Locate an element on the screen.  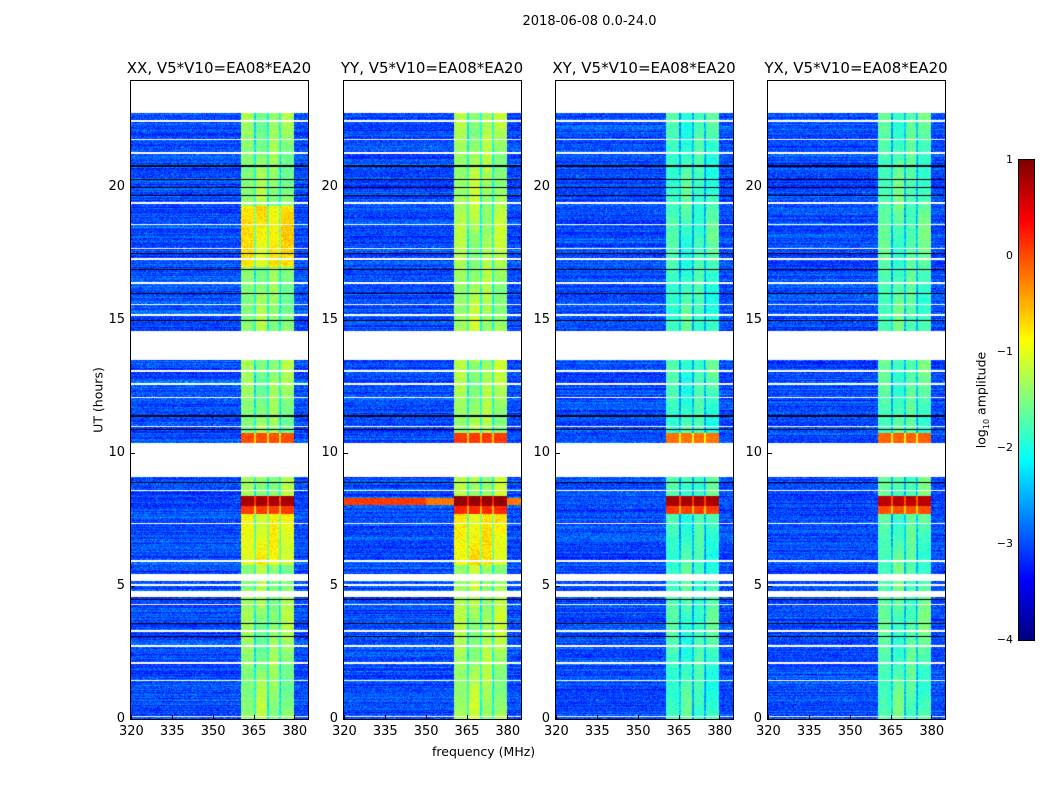
panel-title: XY, V5*V10=EA08*EA20 is located at coordinates (644, 68).